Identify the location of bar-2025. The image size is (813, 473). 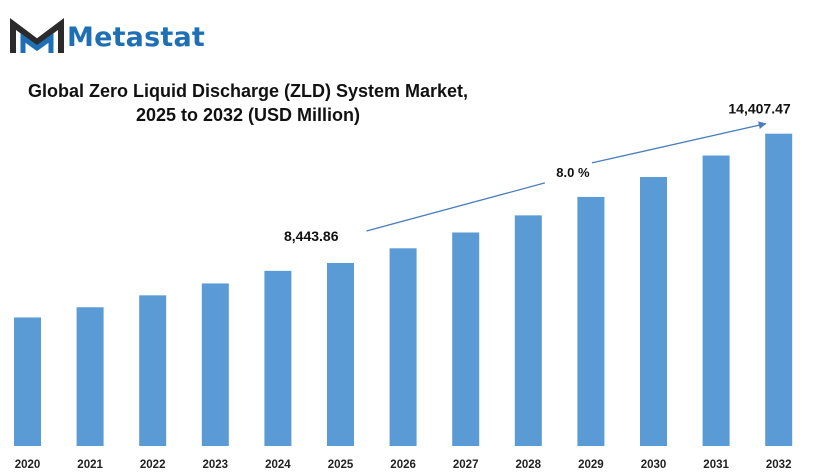
(340, 354).